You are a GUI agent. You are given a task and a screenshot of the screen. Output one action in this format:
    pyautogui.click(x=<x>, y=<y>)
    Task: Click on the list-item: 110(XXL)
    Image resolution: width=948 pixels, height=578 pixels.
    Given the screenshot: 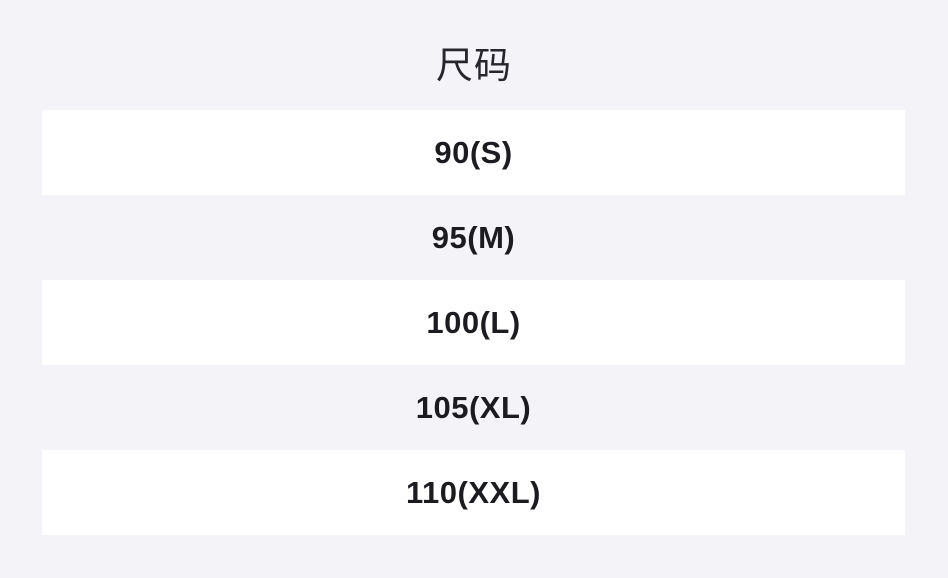 What is the action you would take?
    pyautogui.click(x=473, y=492)
    